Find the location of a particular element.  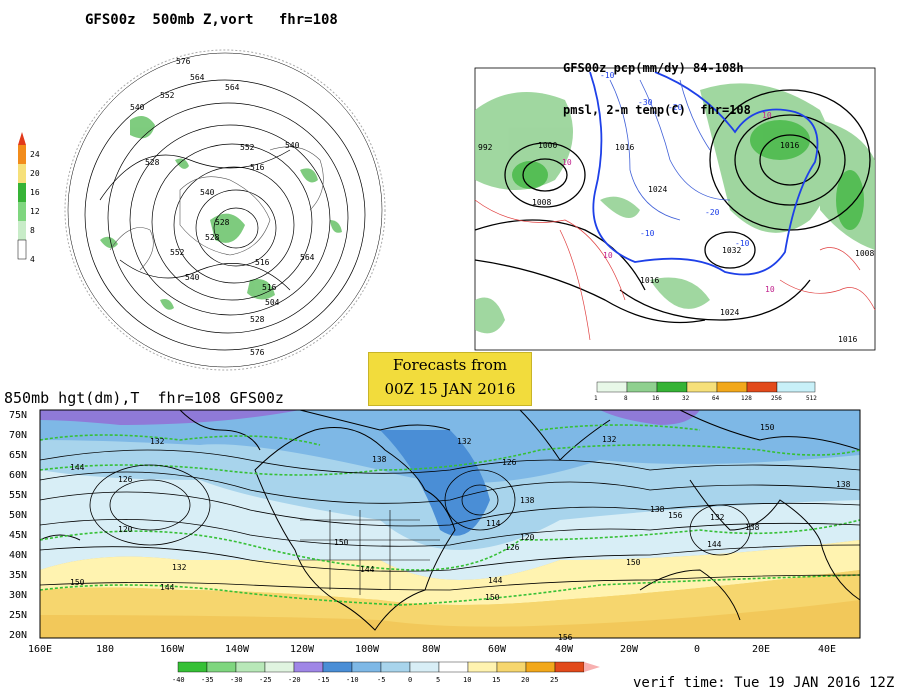

colorbar-label: 24 is located at coordinates (35, 154).